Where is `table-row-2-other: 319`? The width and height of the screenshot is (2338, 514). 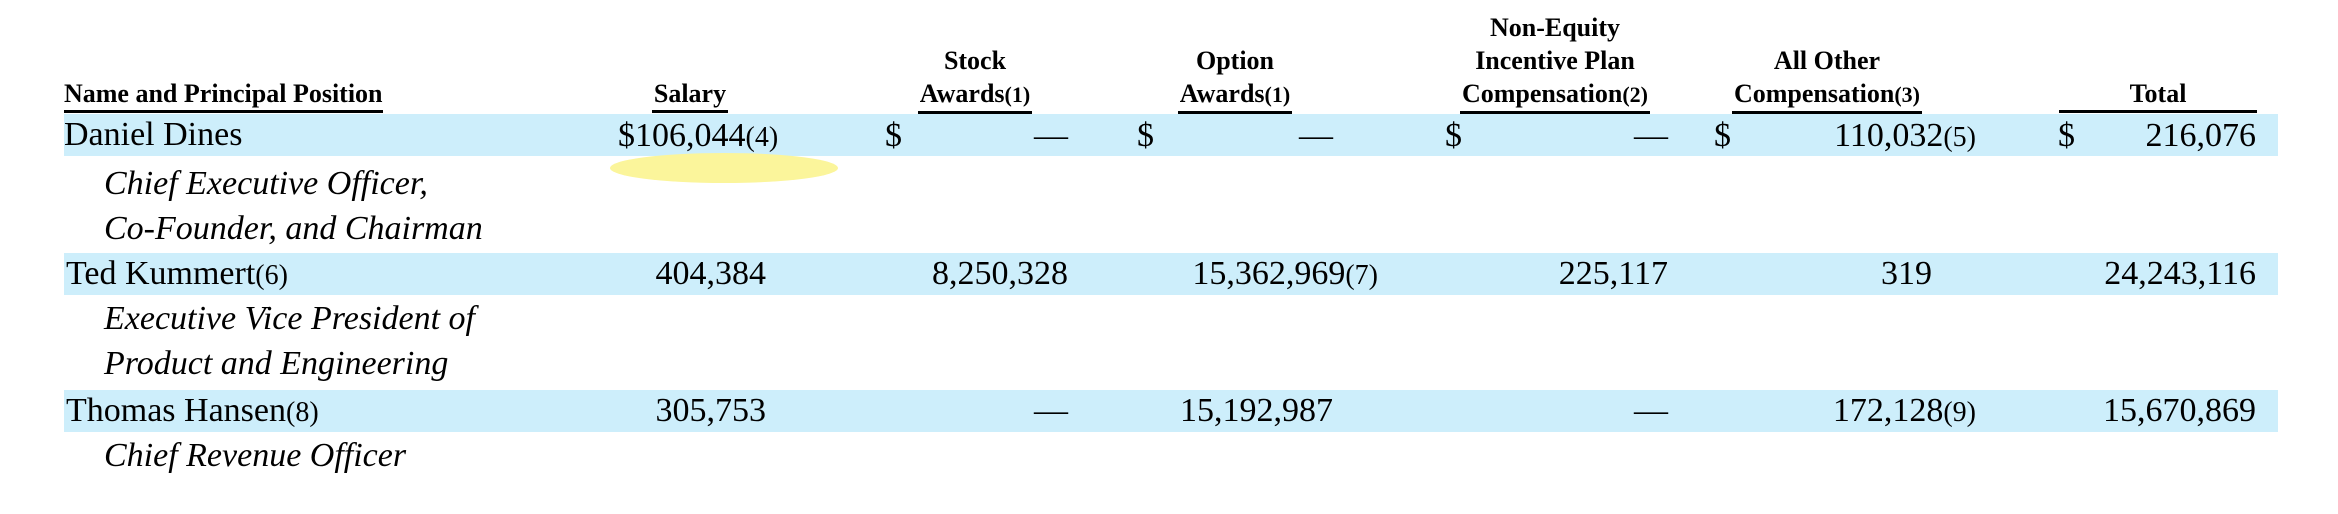
table-row-2-other: 319 is located at coordinates (1906, 273).